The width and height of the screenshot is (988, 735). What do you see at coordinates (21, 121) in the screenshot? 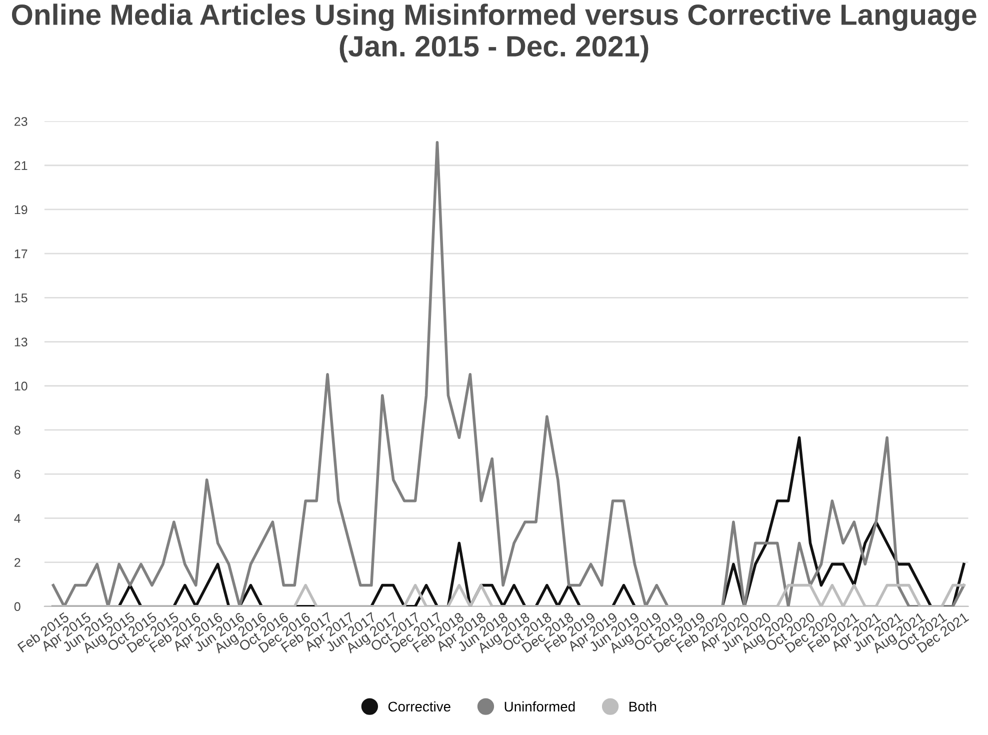
I see `y-tick-label: 23` at bounding box center [21, 121].